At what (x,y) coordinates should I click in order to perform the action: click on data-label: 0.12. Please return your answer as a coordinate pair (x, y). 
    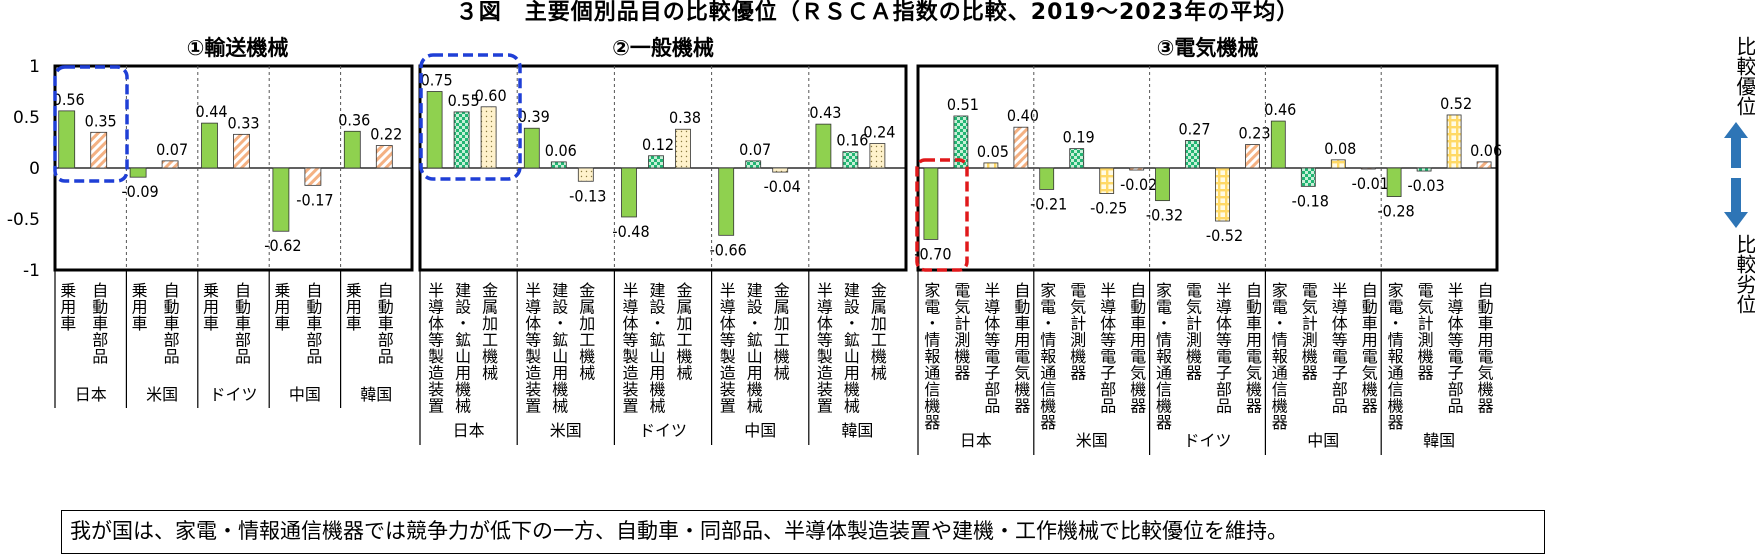
    Looking at the image, I should click on (658, 144).